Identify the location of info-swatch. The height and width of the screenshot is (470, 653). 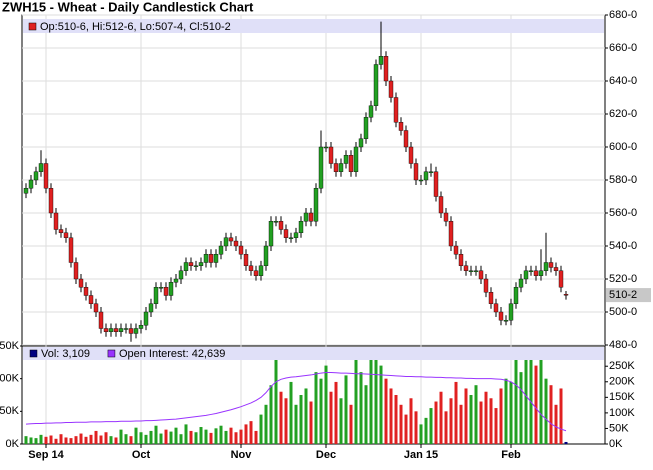
(32, 26).